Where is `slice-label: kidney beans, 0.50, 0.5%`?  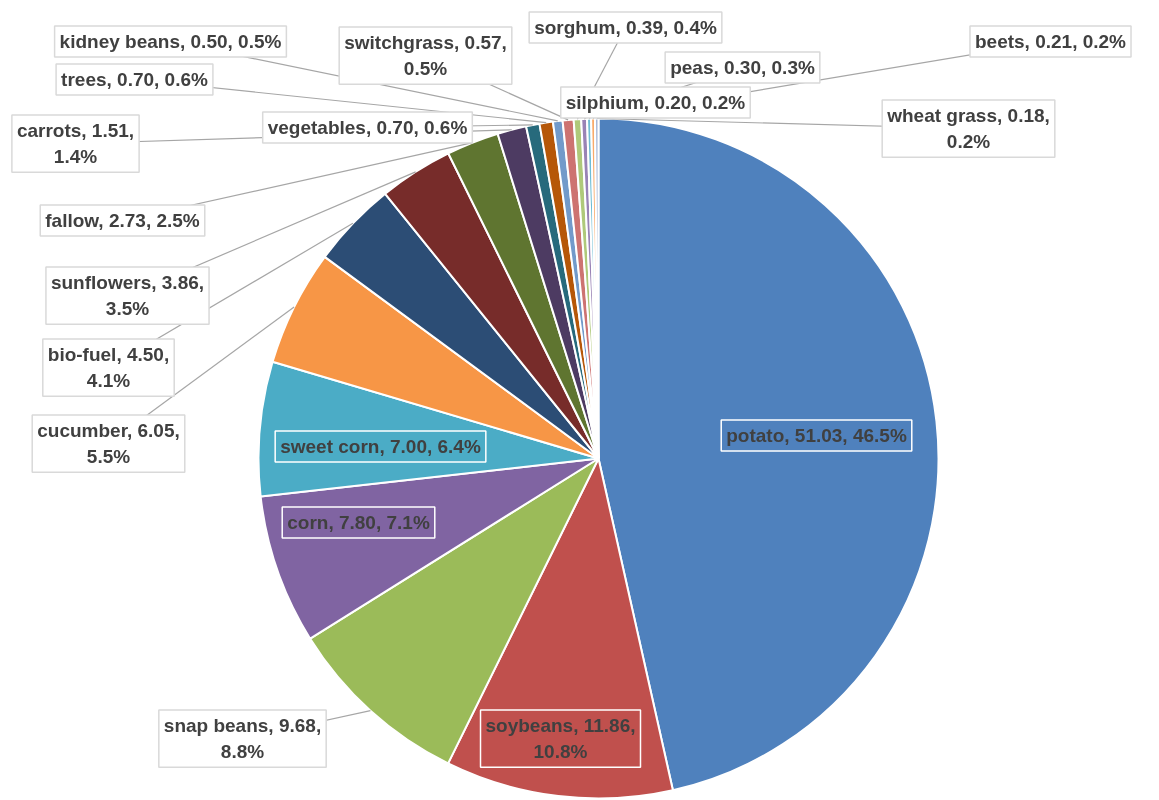
slice-label: kidney beans, 0.50, 0.5% is located at coordinates (170, 41).